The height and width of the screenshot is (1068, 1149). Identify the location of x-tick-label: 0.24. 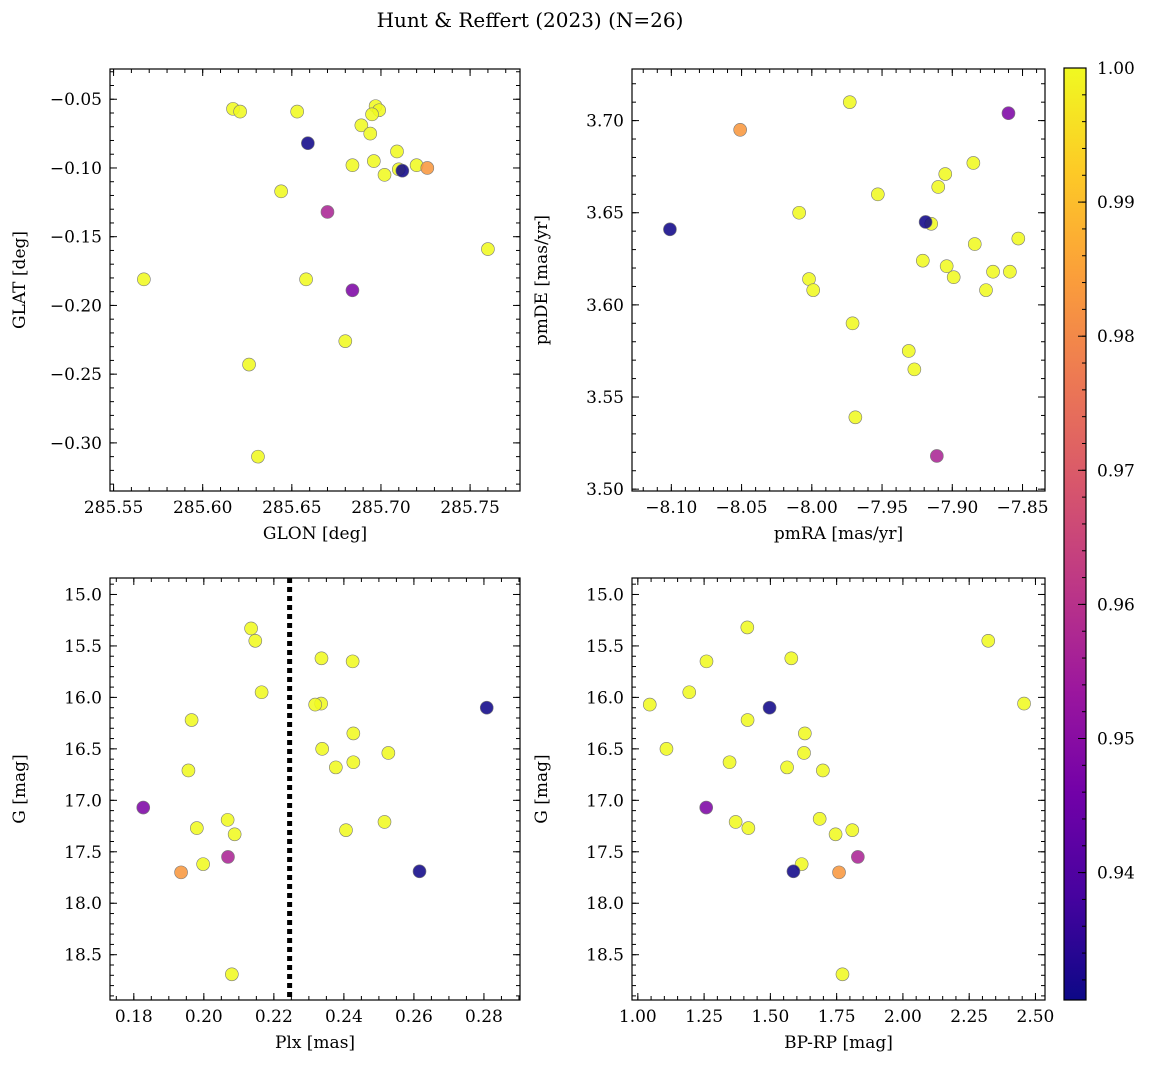
(344, 1017).